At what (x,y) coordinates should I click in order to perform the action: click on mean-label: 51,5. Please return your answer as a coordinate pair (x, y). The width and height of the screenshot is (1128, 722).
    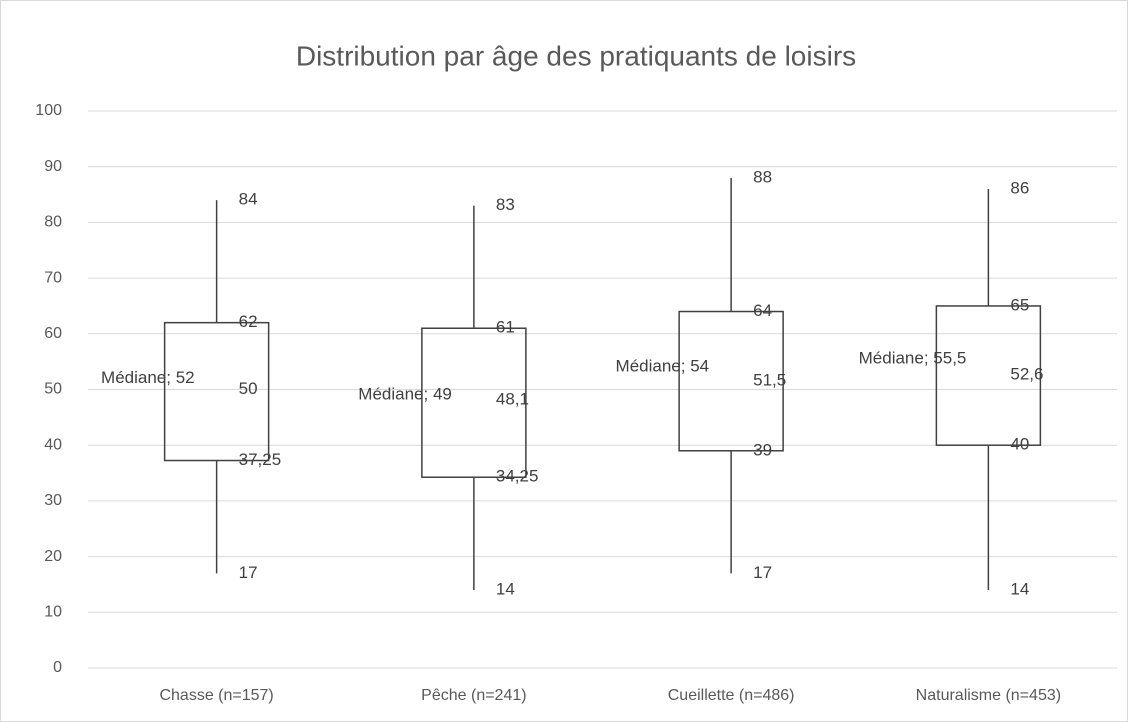
    Looking at the image, I should click on (769, 380).